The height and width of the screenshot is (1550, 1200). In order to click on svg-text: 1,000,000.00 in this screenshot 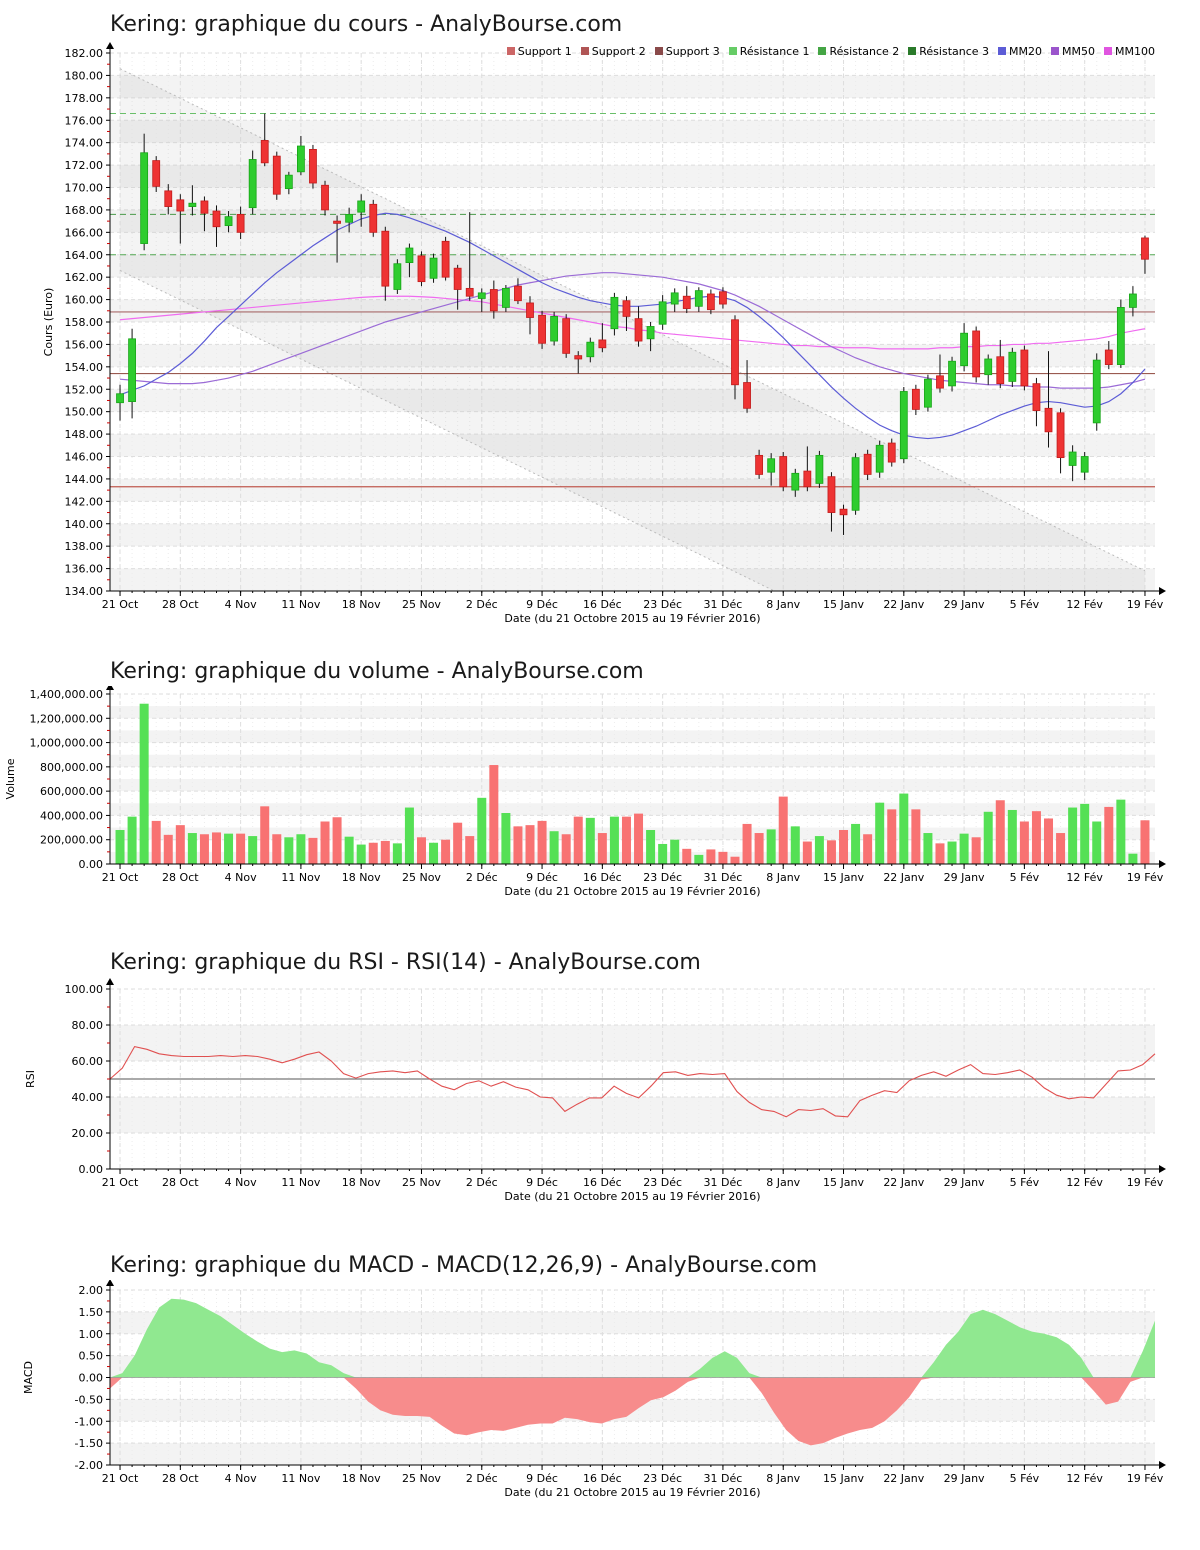, I will do `click(66, 743)`.